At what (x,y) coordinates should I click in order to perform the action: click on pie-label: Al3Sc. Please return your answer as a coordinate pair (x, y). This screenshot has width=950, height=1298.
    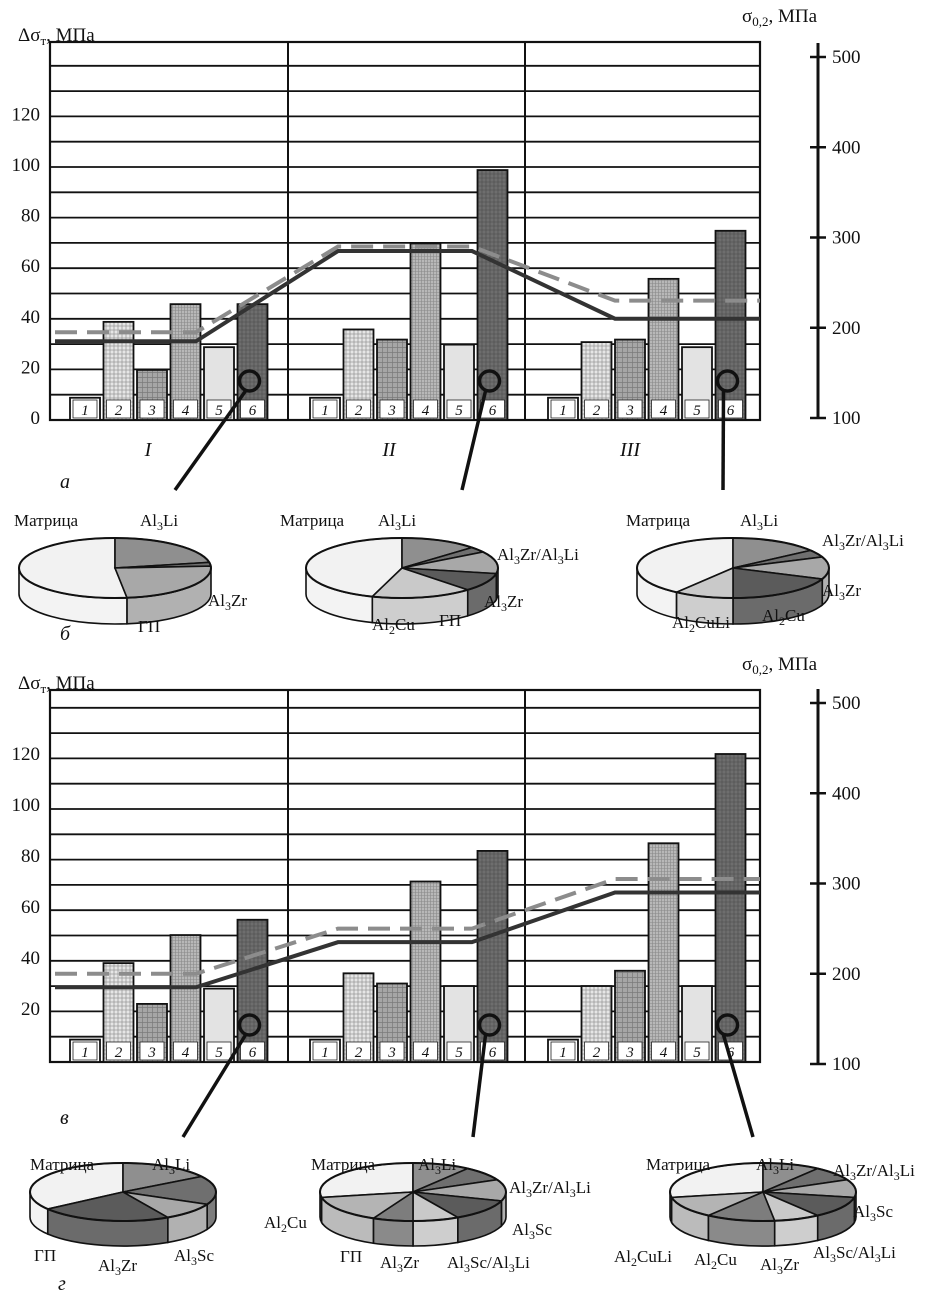
    Looking at the image, I should click on (532, 1231).